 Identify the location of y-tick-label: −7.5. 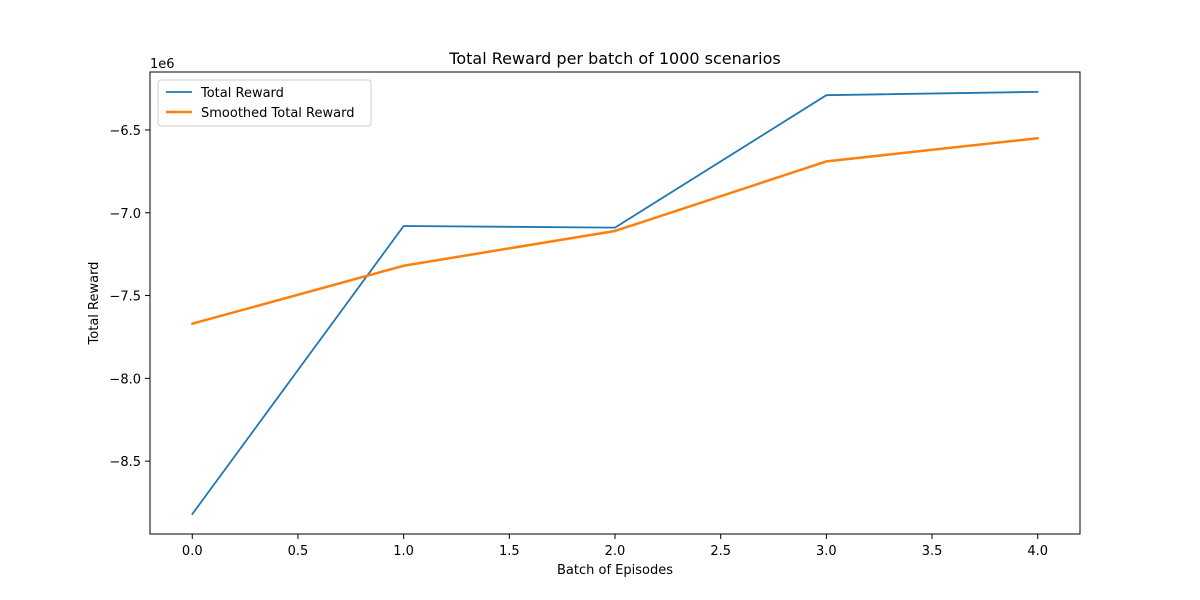
(125, 297).